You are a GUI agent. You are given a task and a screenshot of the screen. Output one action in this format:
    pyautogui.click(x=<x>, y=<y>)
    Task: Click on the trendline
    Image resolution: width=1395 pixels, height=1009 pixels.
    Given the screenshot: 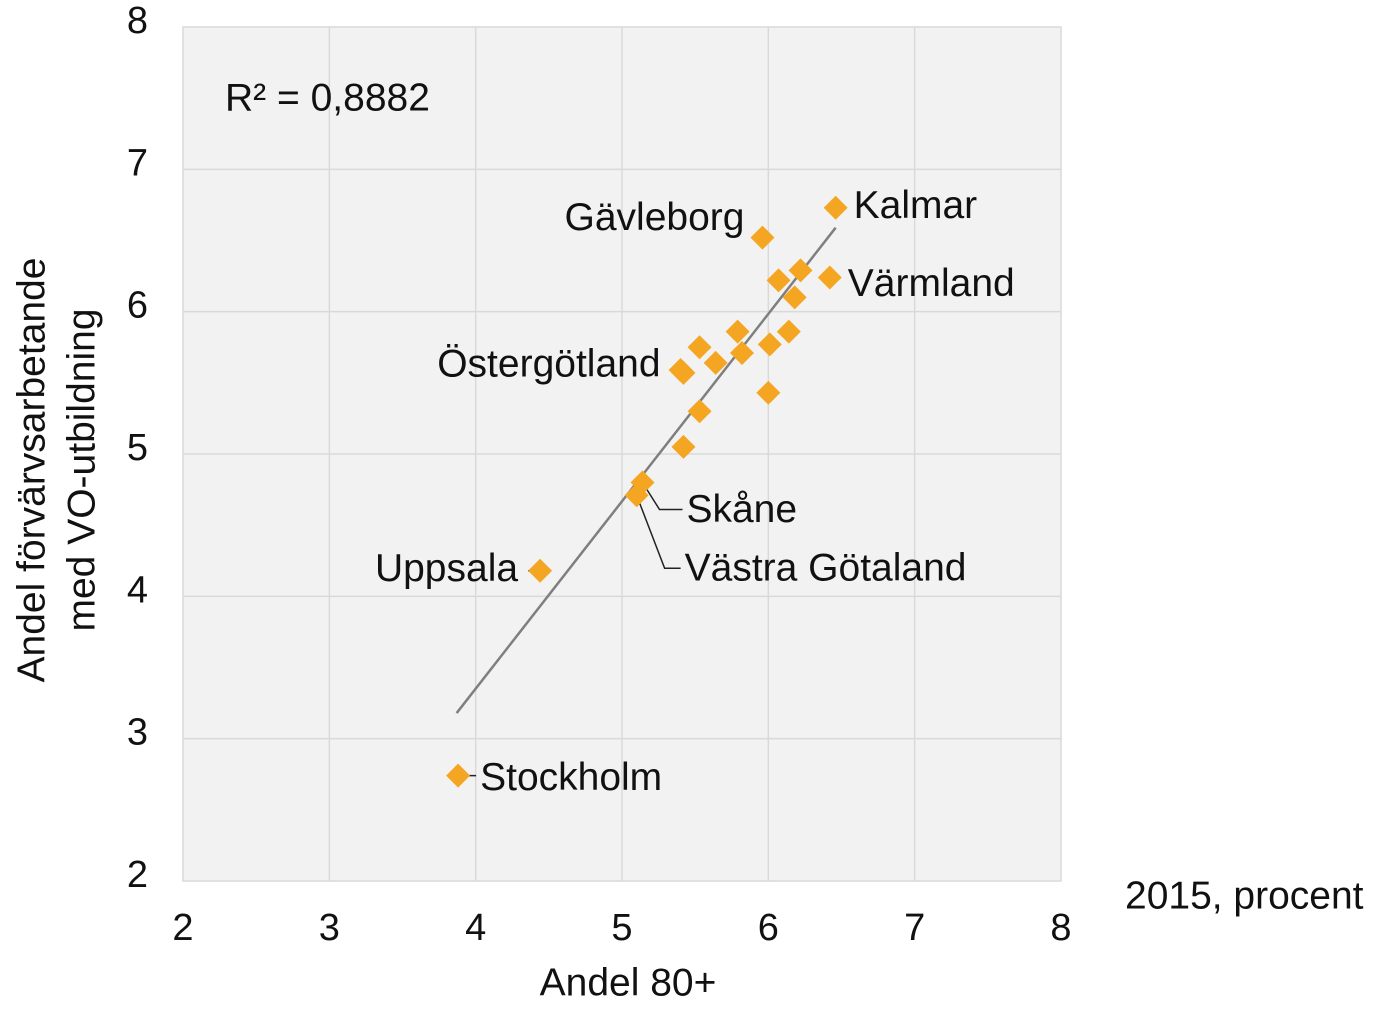 What is the action you would take?
    pyautogui.click(x=646, y=470)
    